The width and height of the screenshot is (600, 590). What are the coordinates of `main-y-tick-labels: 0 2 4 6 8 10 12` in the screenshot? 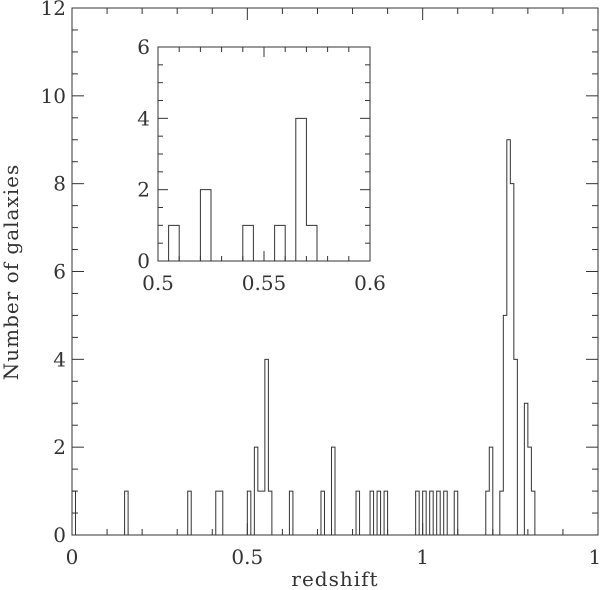 It's located at (53, 273).